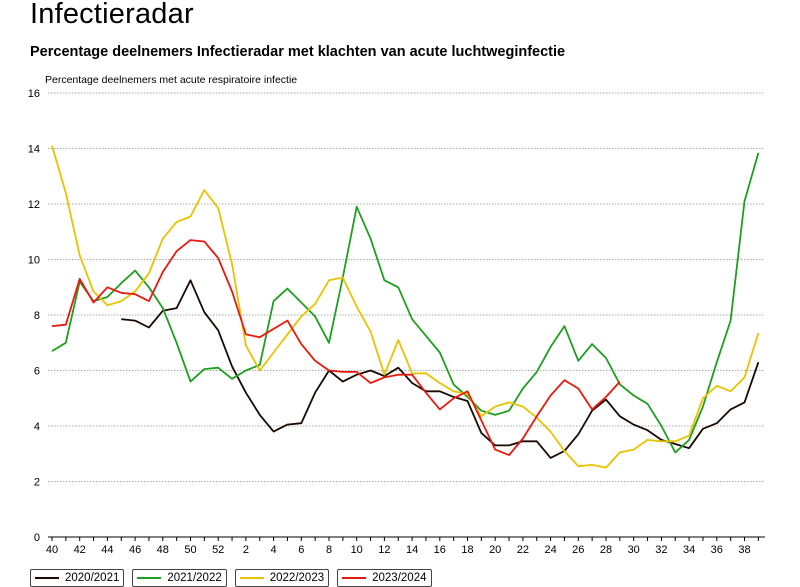  Describe the element at coordinates (399, 578) in the screenshot. I see `legend-label: 2023/2024` at that location.